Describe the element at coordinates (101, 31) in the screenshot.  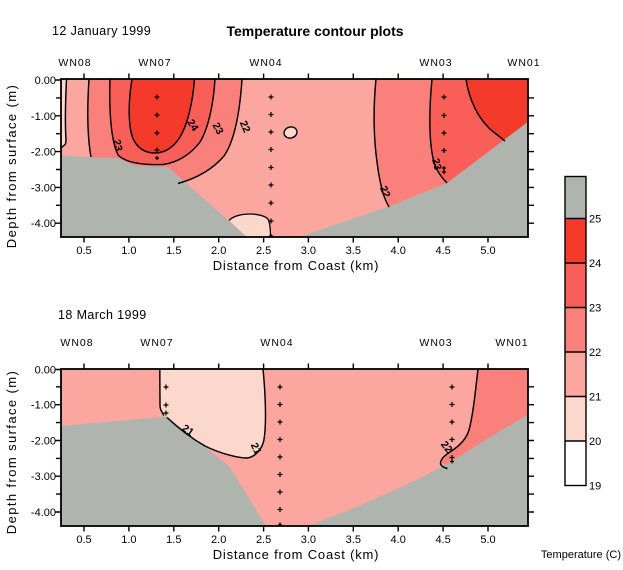
I see `svg-text: 12 January 1999` at that location.